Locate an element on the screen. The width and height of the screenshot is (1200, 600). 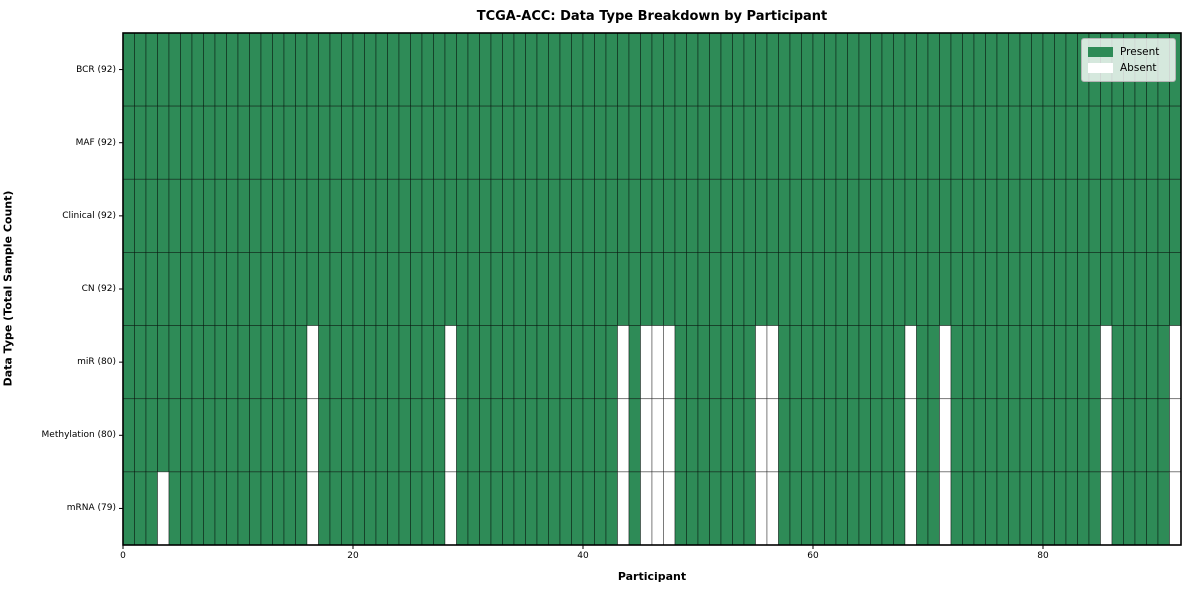
legend-label: Absent is located at coordinates (1138, 68).